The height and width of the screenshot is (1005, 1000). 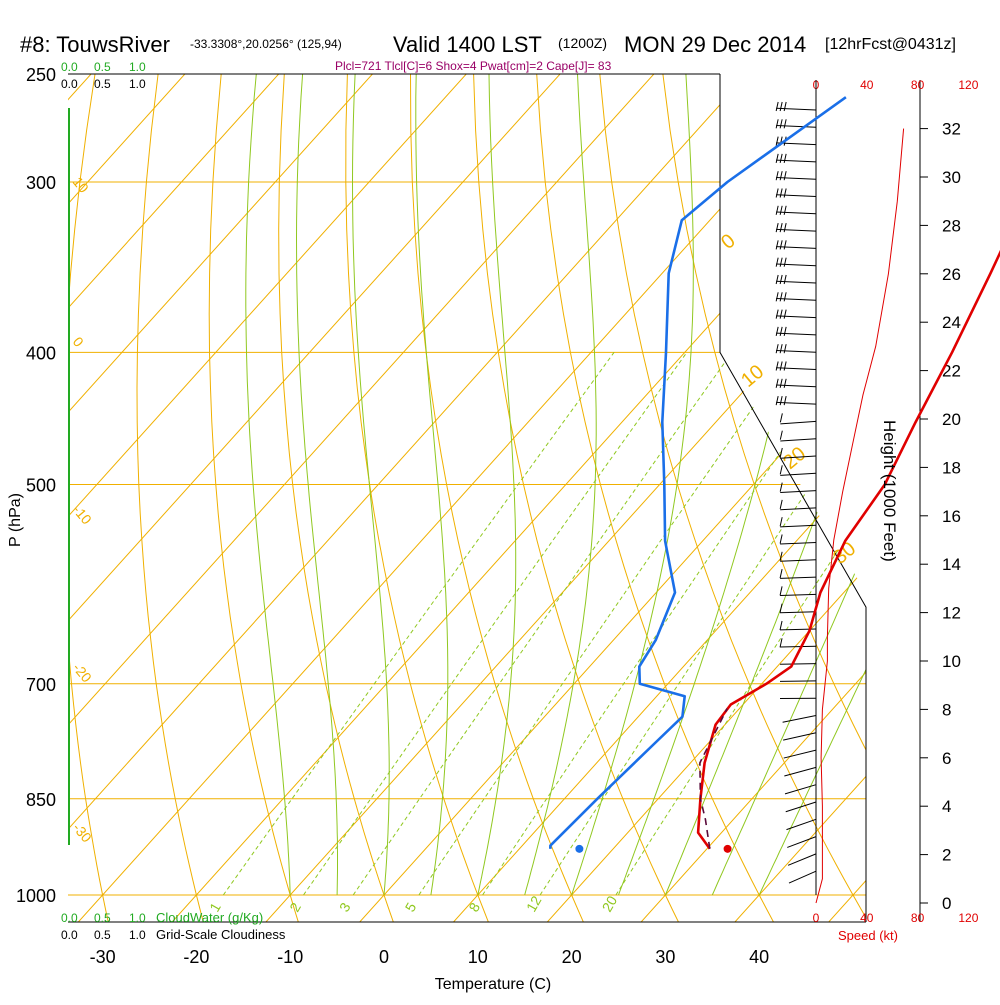 What do you see at coordinates (478, 957) in the screenshot?
I see `temperature-tick-label: 10` at bounding box center [478, 957].